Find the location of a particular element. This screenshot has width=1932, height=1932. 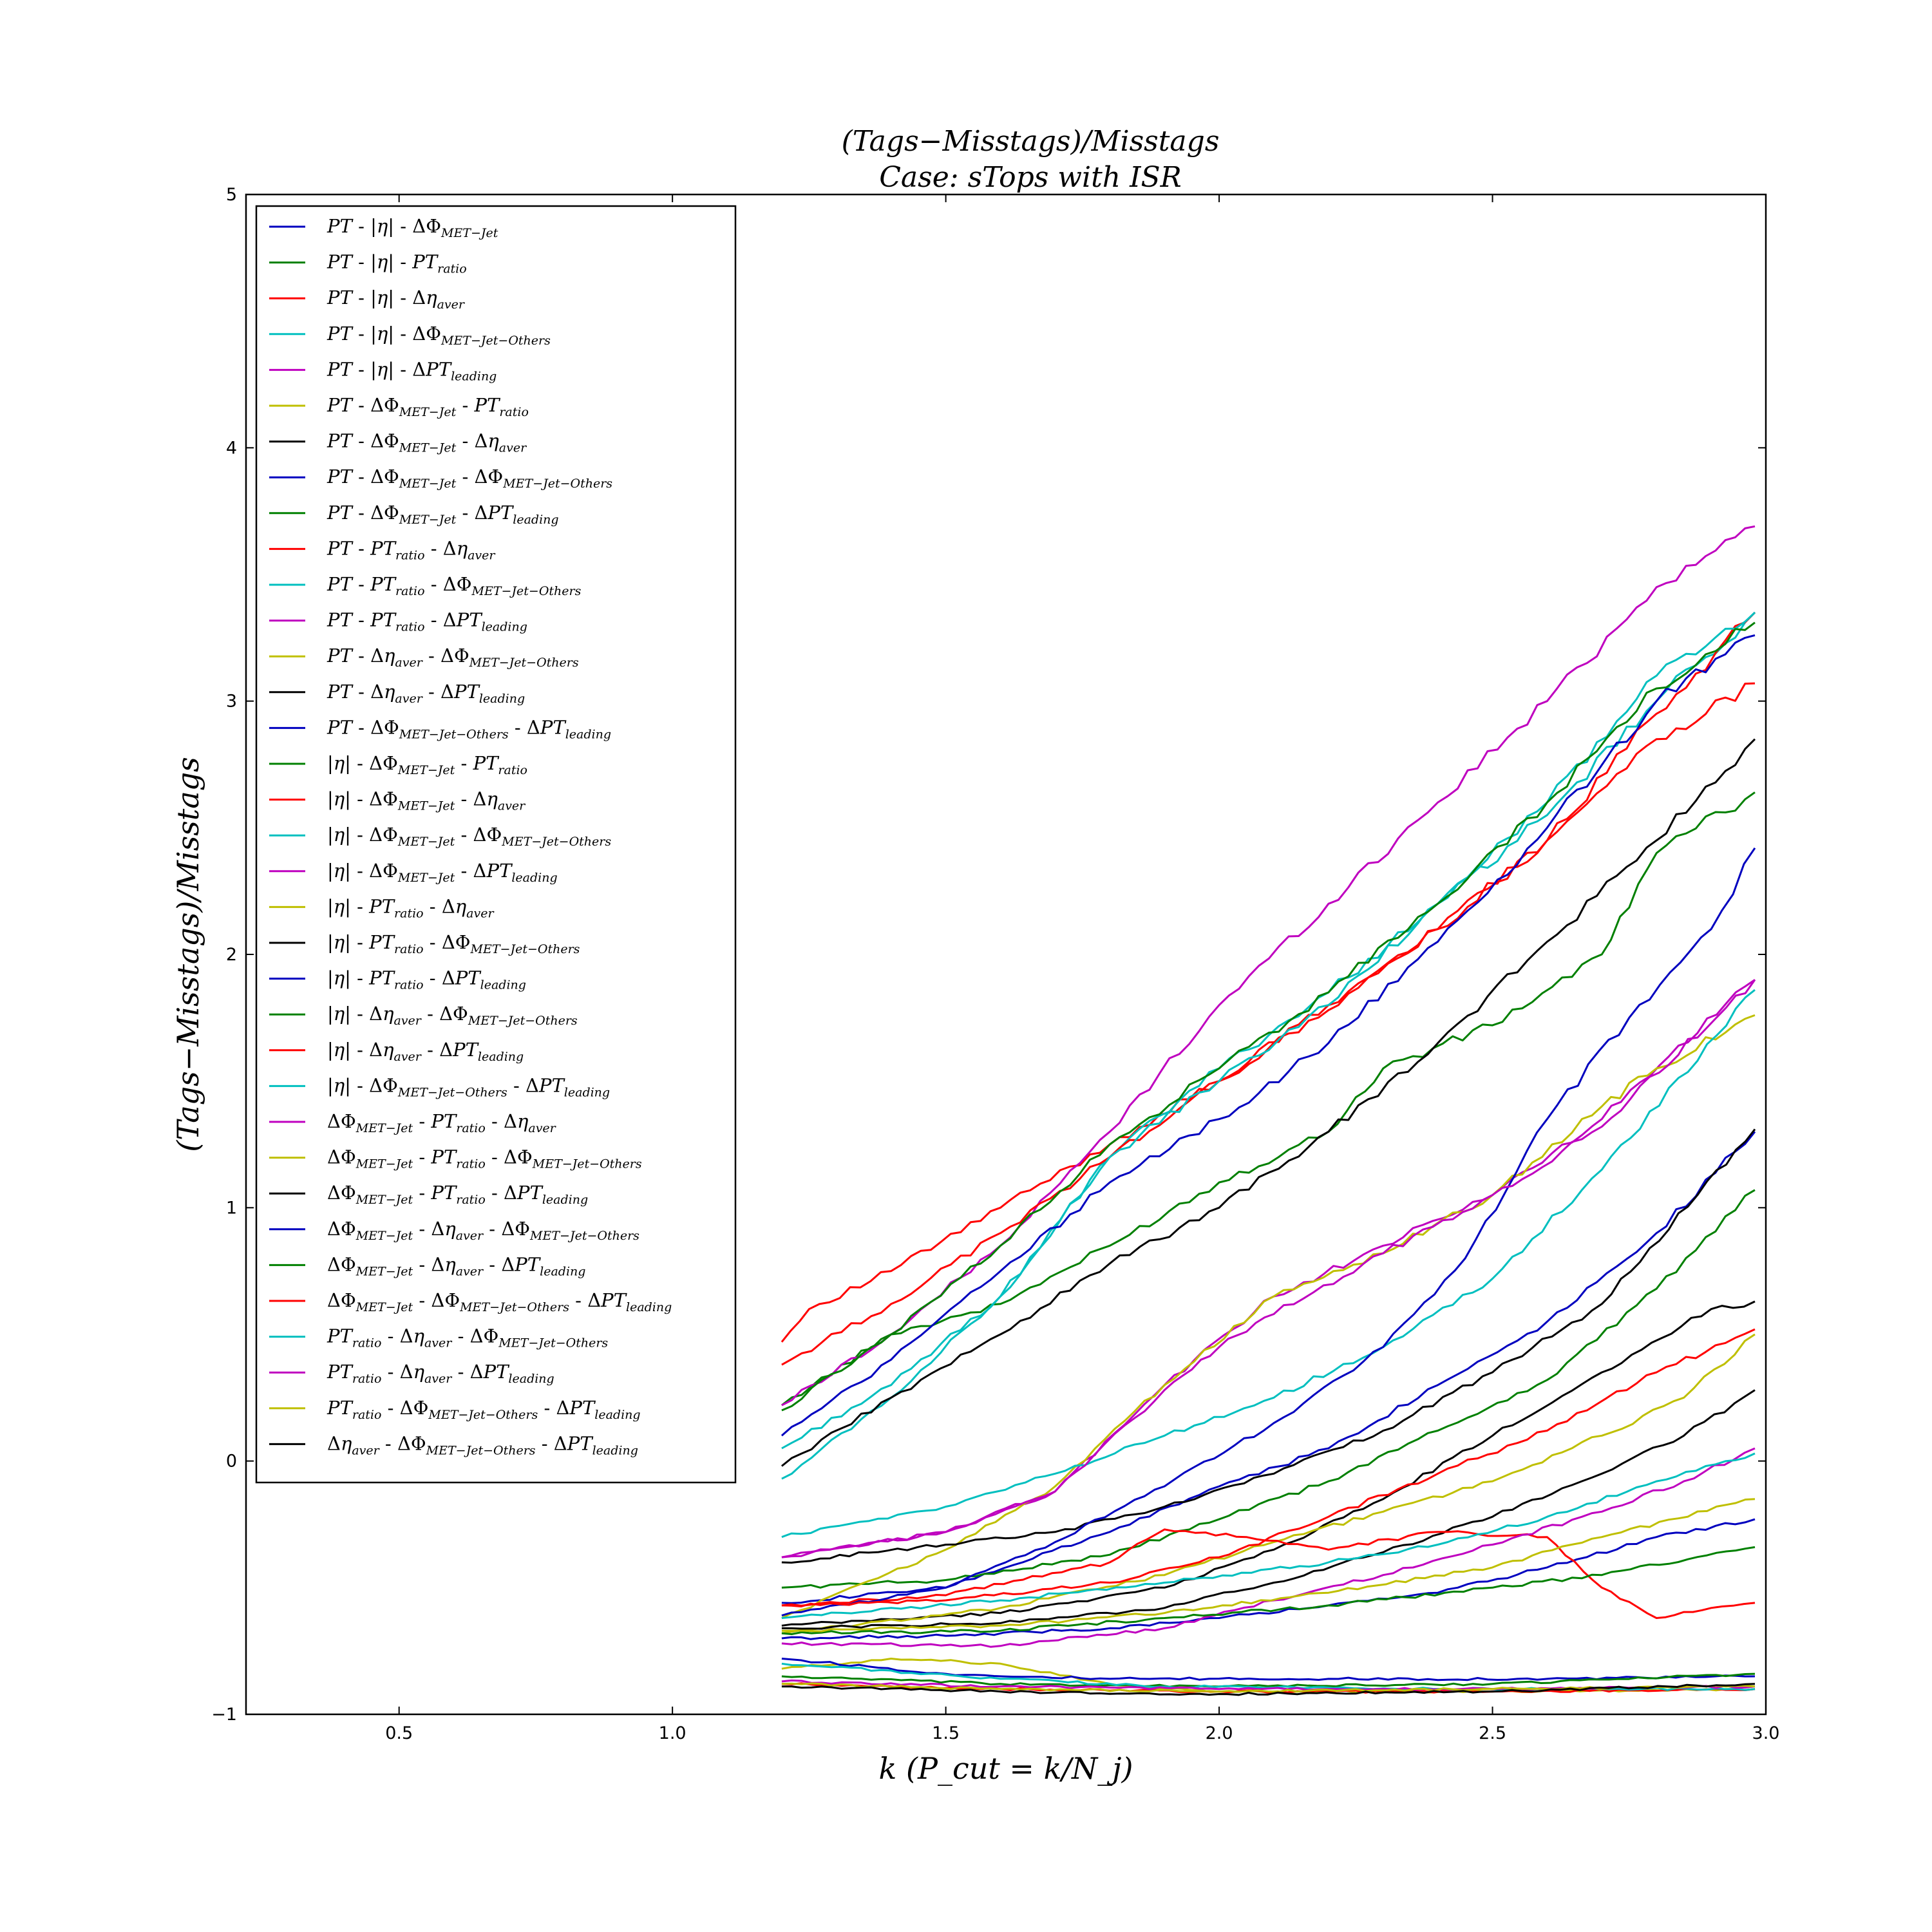

legend-label: PT - Δηaver - ΔPTleading is located at coordinates (426, 693).